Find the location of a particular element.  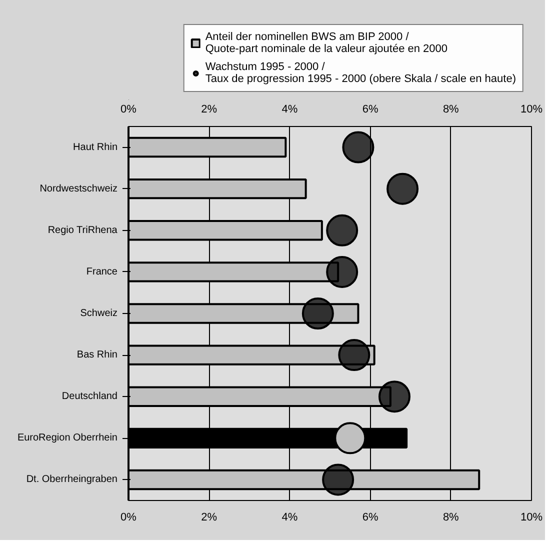

y-tick-label: Schweiz is located at coordinates (99, 313).